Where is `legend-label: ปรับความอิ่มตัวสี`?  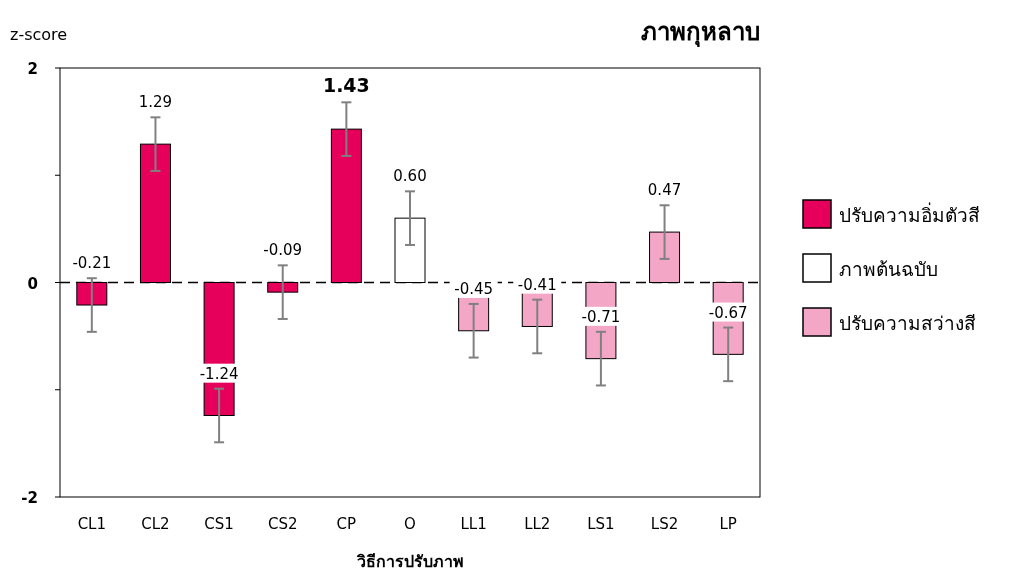 legend-label: ปรับความอิ่มตัวสี is located at coordinates (909, 214).